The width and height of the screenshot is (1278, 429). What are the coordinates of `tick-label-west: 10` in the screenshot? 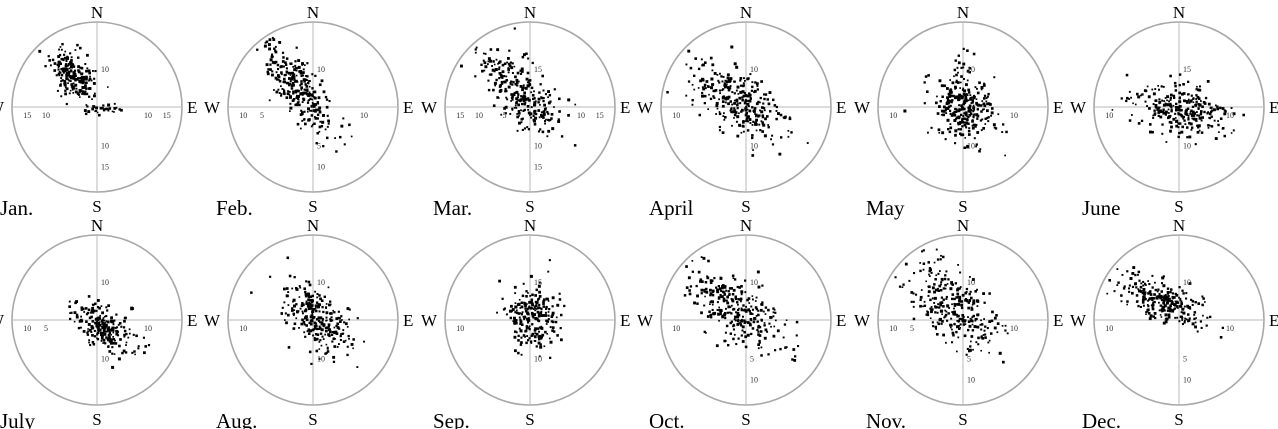 It's located at (1109, 328).